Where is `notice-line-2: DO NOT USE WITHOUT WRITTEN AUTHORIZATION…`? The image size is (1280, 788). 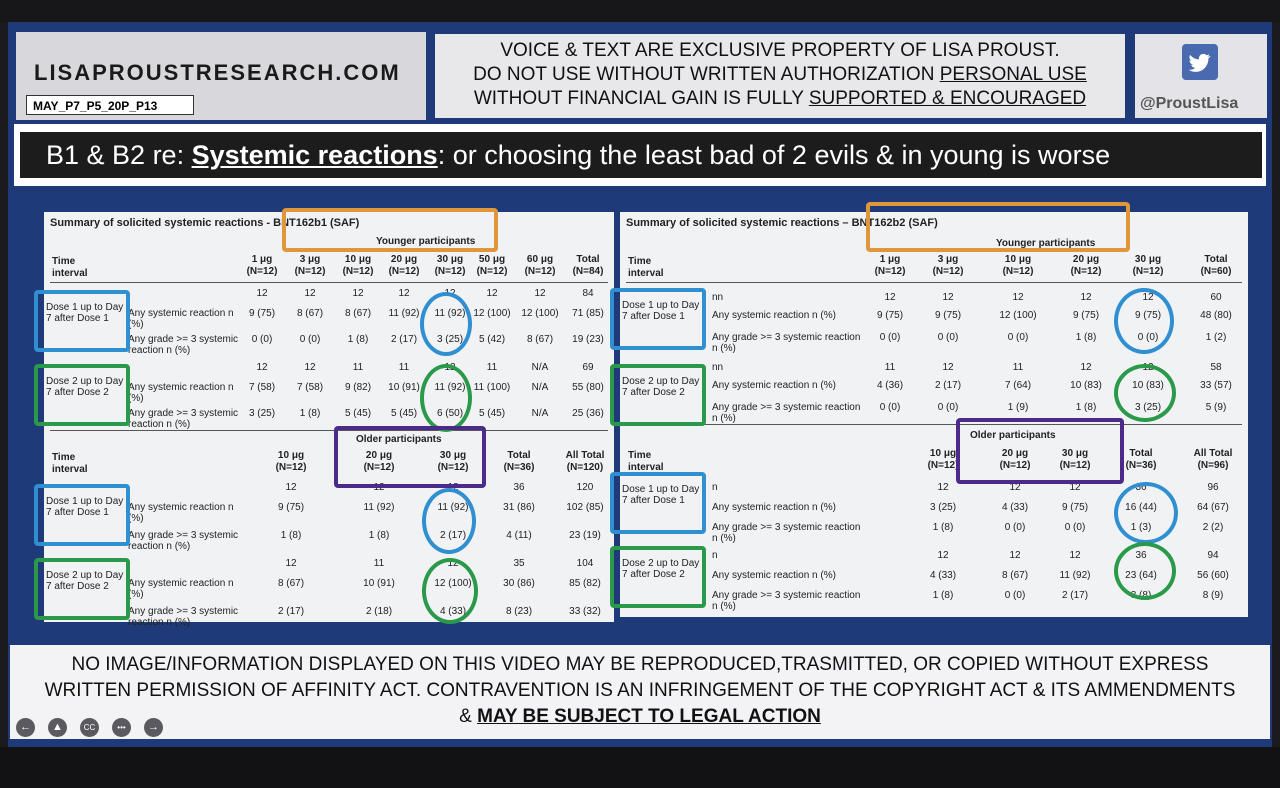
notice-line-2: DO NOT USE WITHOUT WRITTEN AUTHORIZATION… is located at coordinates (780, 75).